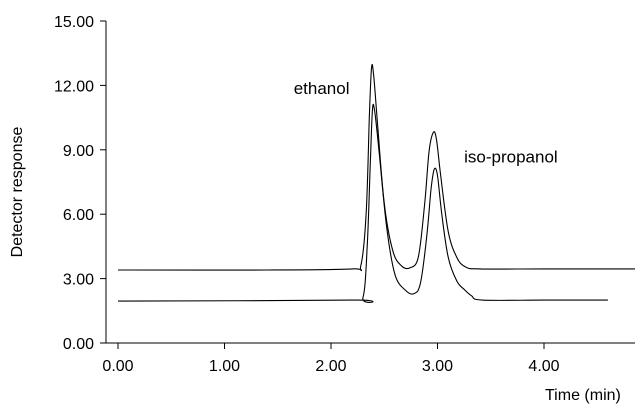 The image size is (635, 407). What do you see at coordinates (74, 86) in the screenshot?
I see `y-tick-label: 12.00` at bounding box center [74, 86].